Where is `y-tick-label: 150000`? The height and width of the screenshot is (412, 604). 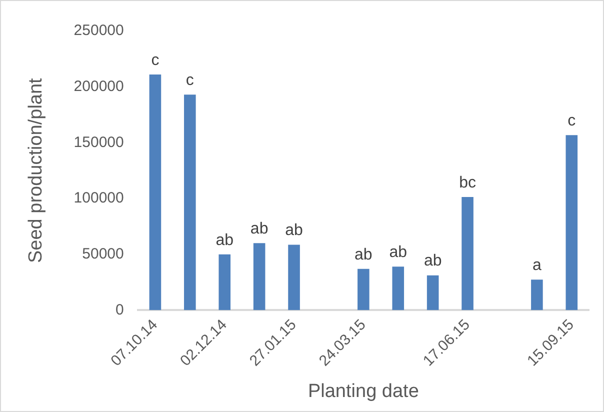
y-tick-label: 150000 is located at coordinates (99, 142).